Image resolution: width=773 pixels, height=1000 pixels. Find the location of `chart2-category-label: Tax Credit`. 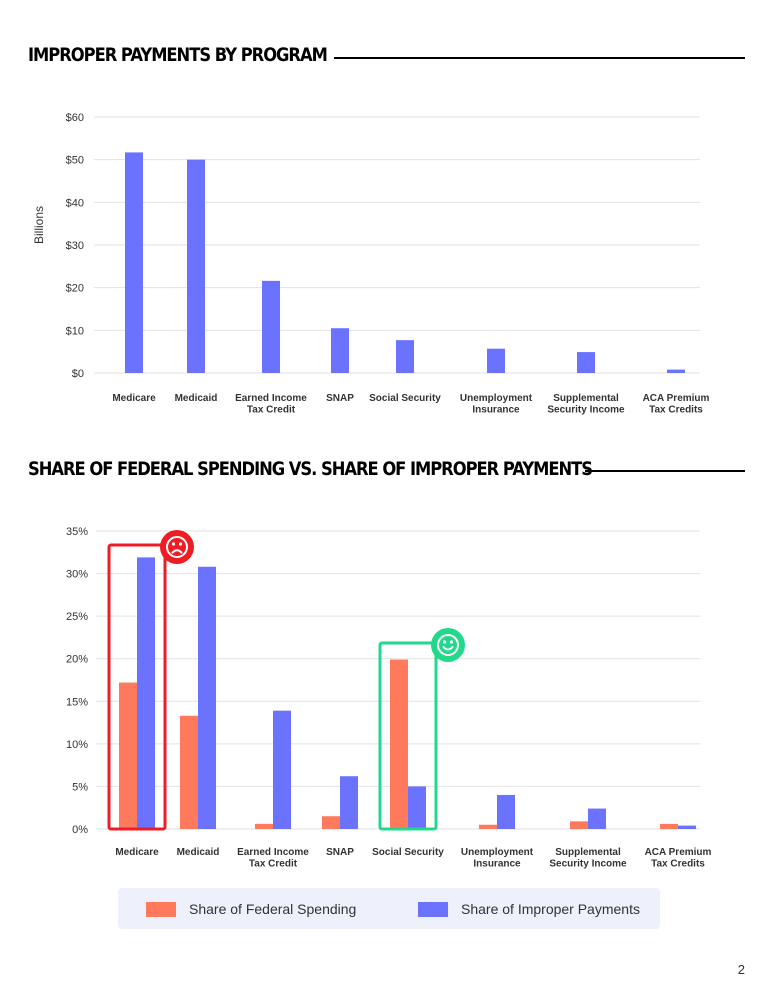

chart2-category-label: Tax Credit is located at coordinates (273, 864).